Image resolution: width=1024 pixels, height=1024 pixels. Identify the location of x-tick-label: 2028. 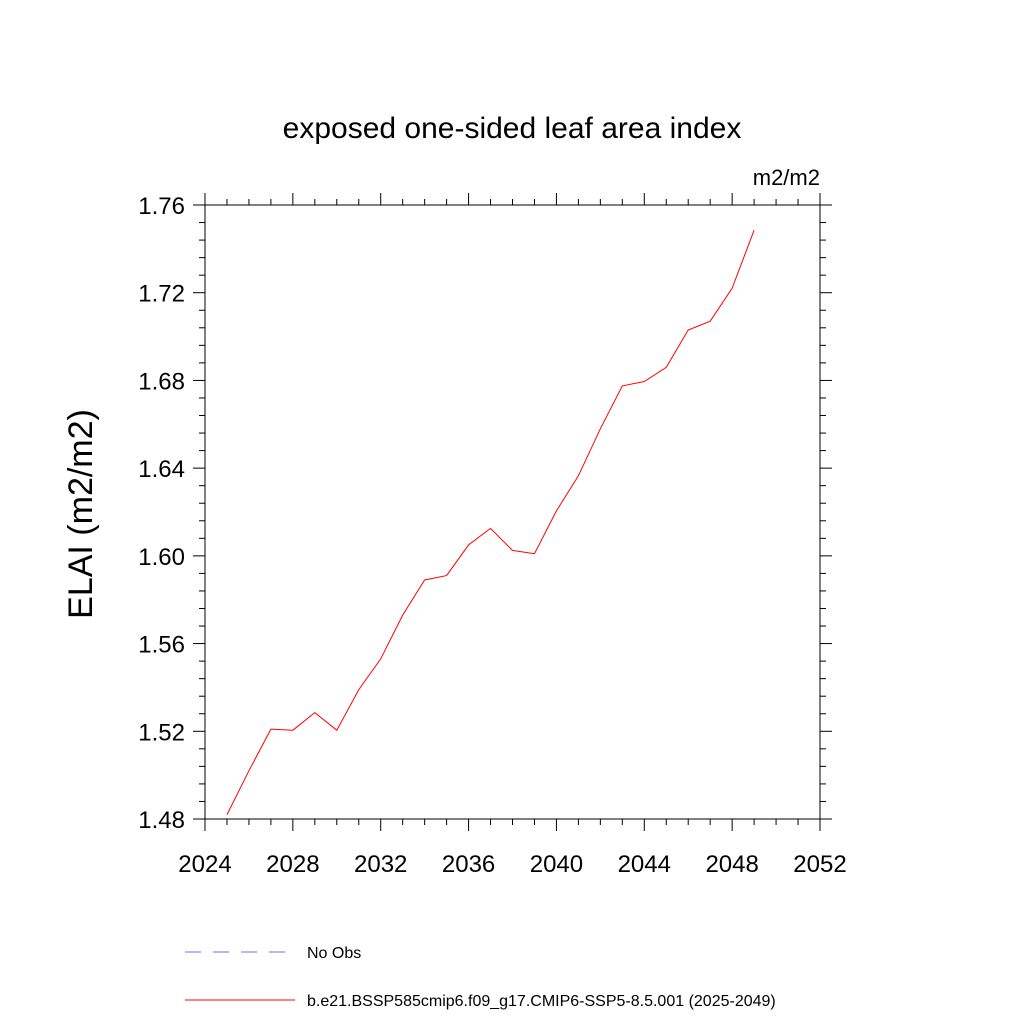
(292, 864).